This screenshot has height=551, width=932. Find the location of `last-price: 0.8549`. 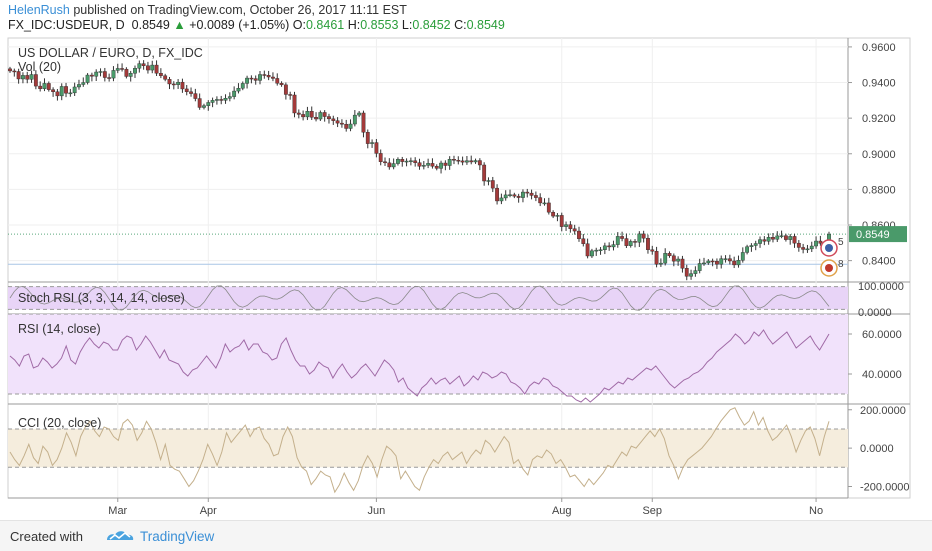

last-price: 0.8549 is located at coordinates (150, 25).